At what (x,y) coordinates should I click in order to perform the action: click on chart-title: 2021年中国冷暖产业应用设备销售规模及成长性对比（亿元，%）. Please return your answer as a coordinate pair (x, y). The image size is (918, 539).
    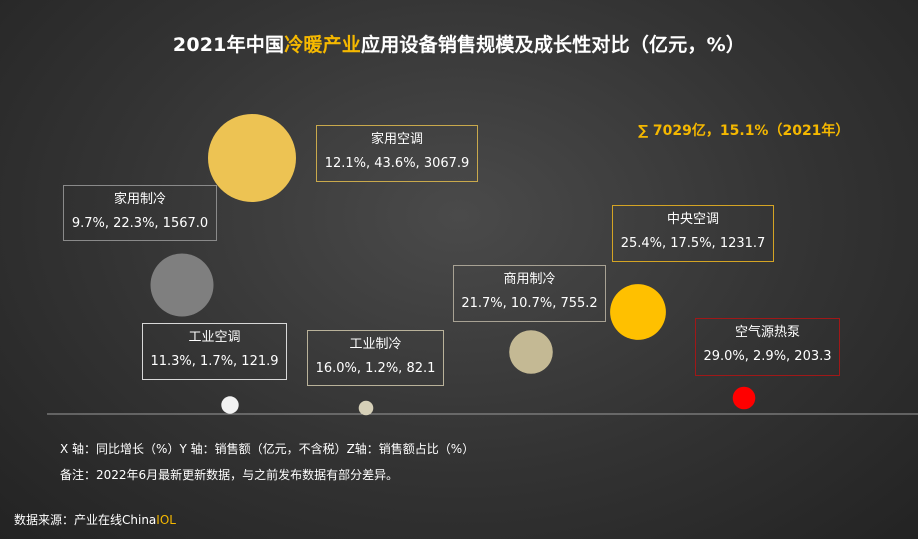
    Looking at the image, I should click on (459, 43).